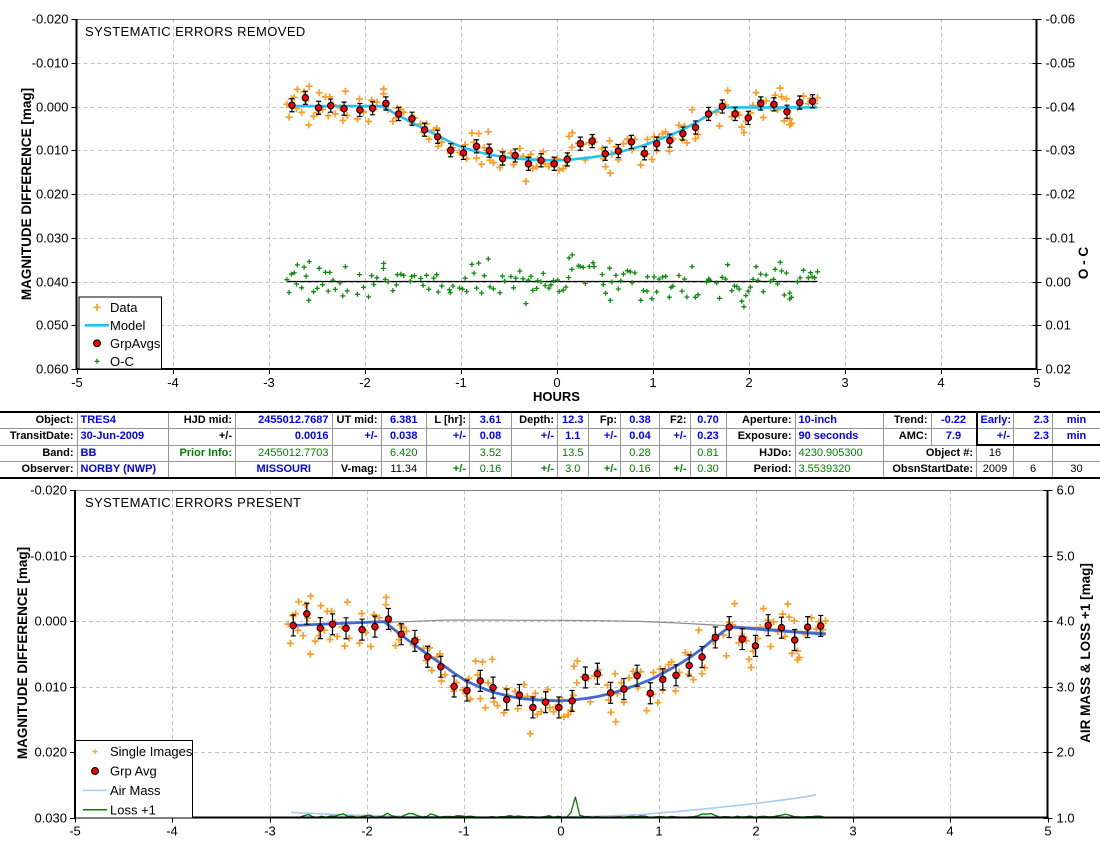 The width and height of the screenshot is (1100, 845). I want to click on y-tick-label: 0.020, so click(50, 752).